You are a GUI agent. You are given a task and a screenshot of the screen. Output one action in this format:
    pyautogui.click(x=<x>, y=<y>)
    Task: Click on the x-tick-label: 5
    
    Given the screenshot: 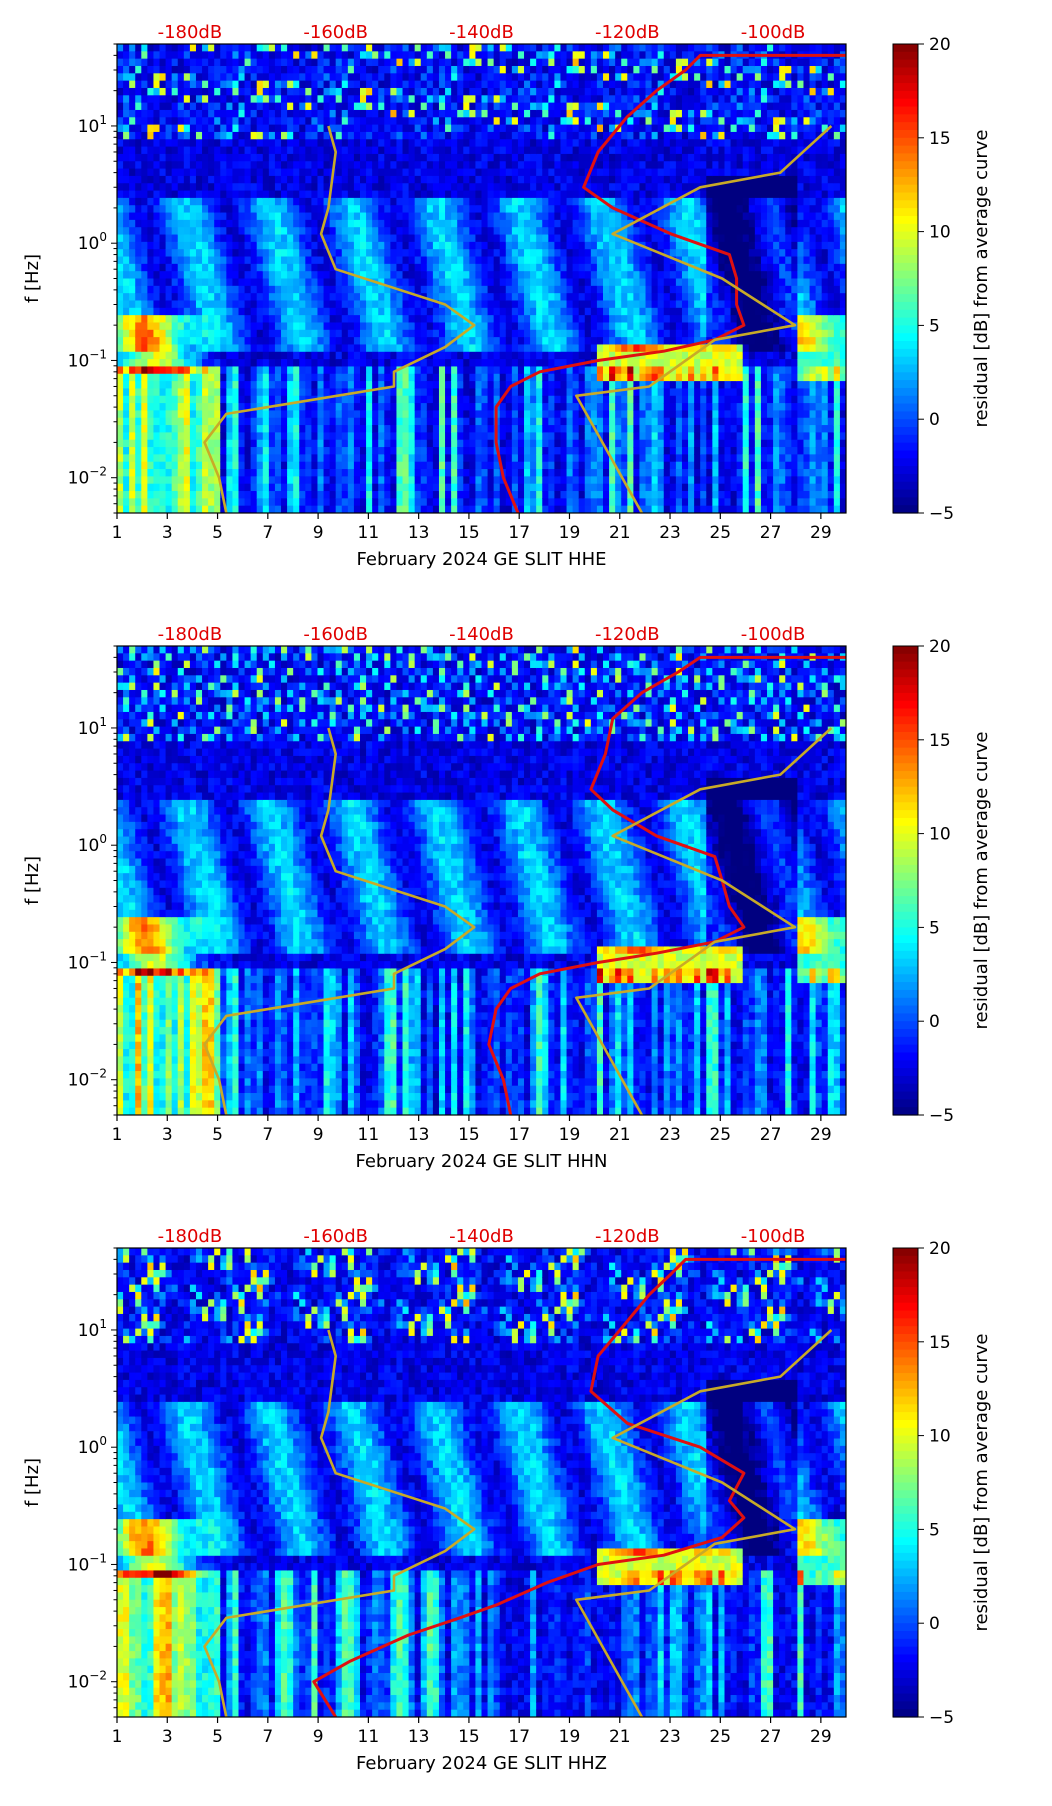 What is the action you would take?
    pyautogui.click(x=217, y=1135)
    